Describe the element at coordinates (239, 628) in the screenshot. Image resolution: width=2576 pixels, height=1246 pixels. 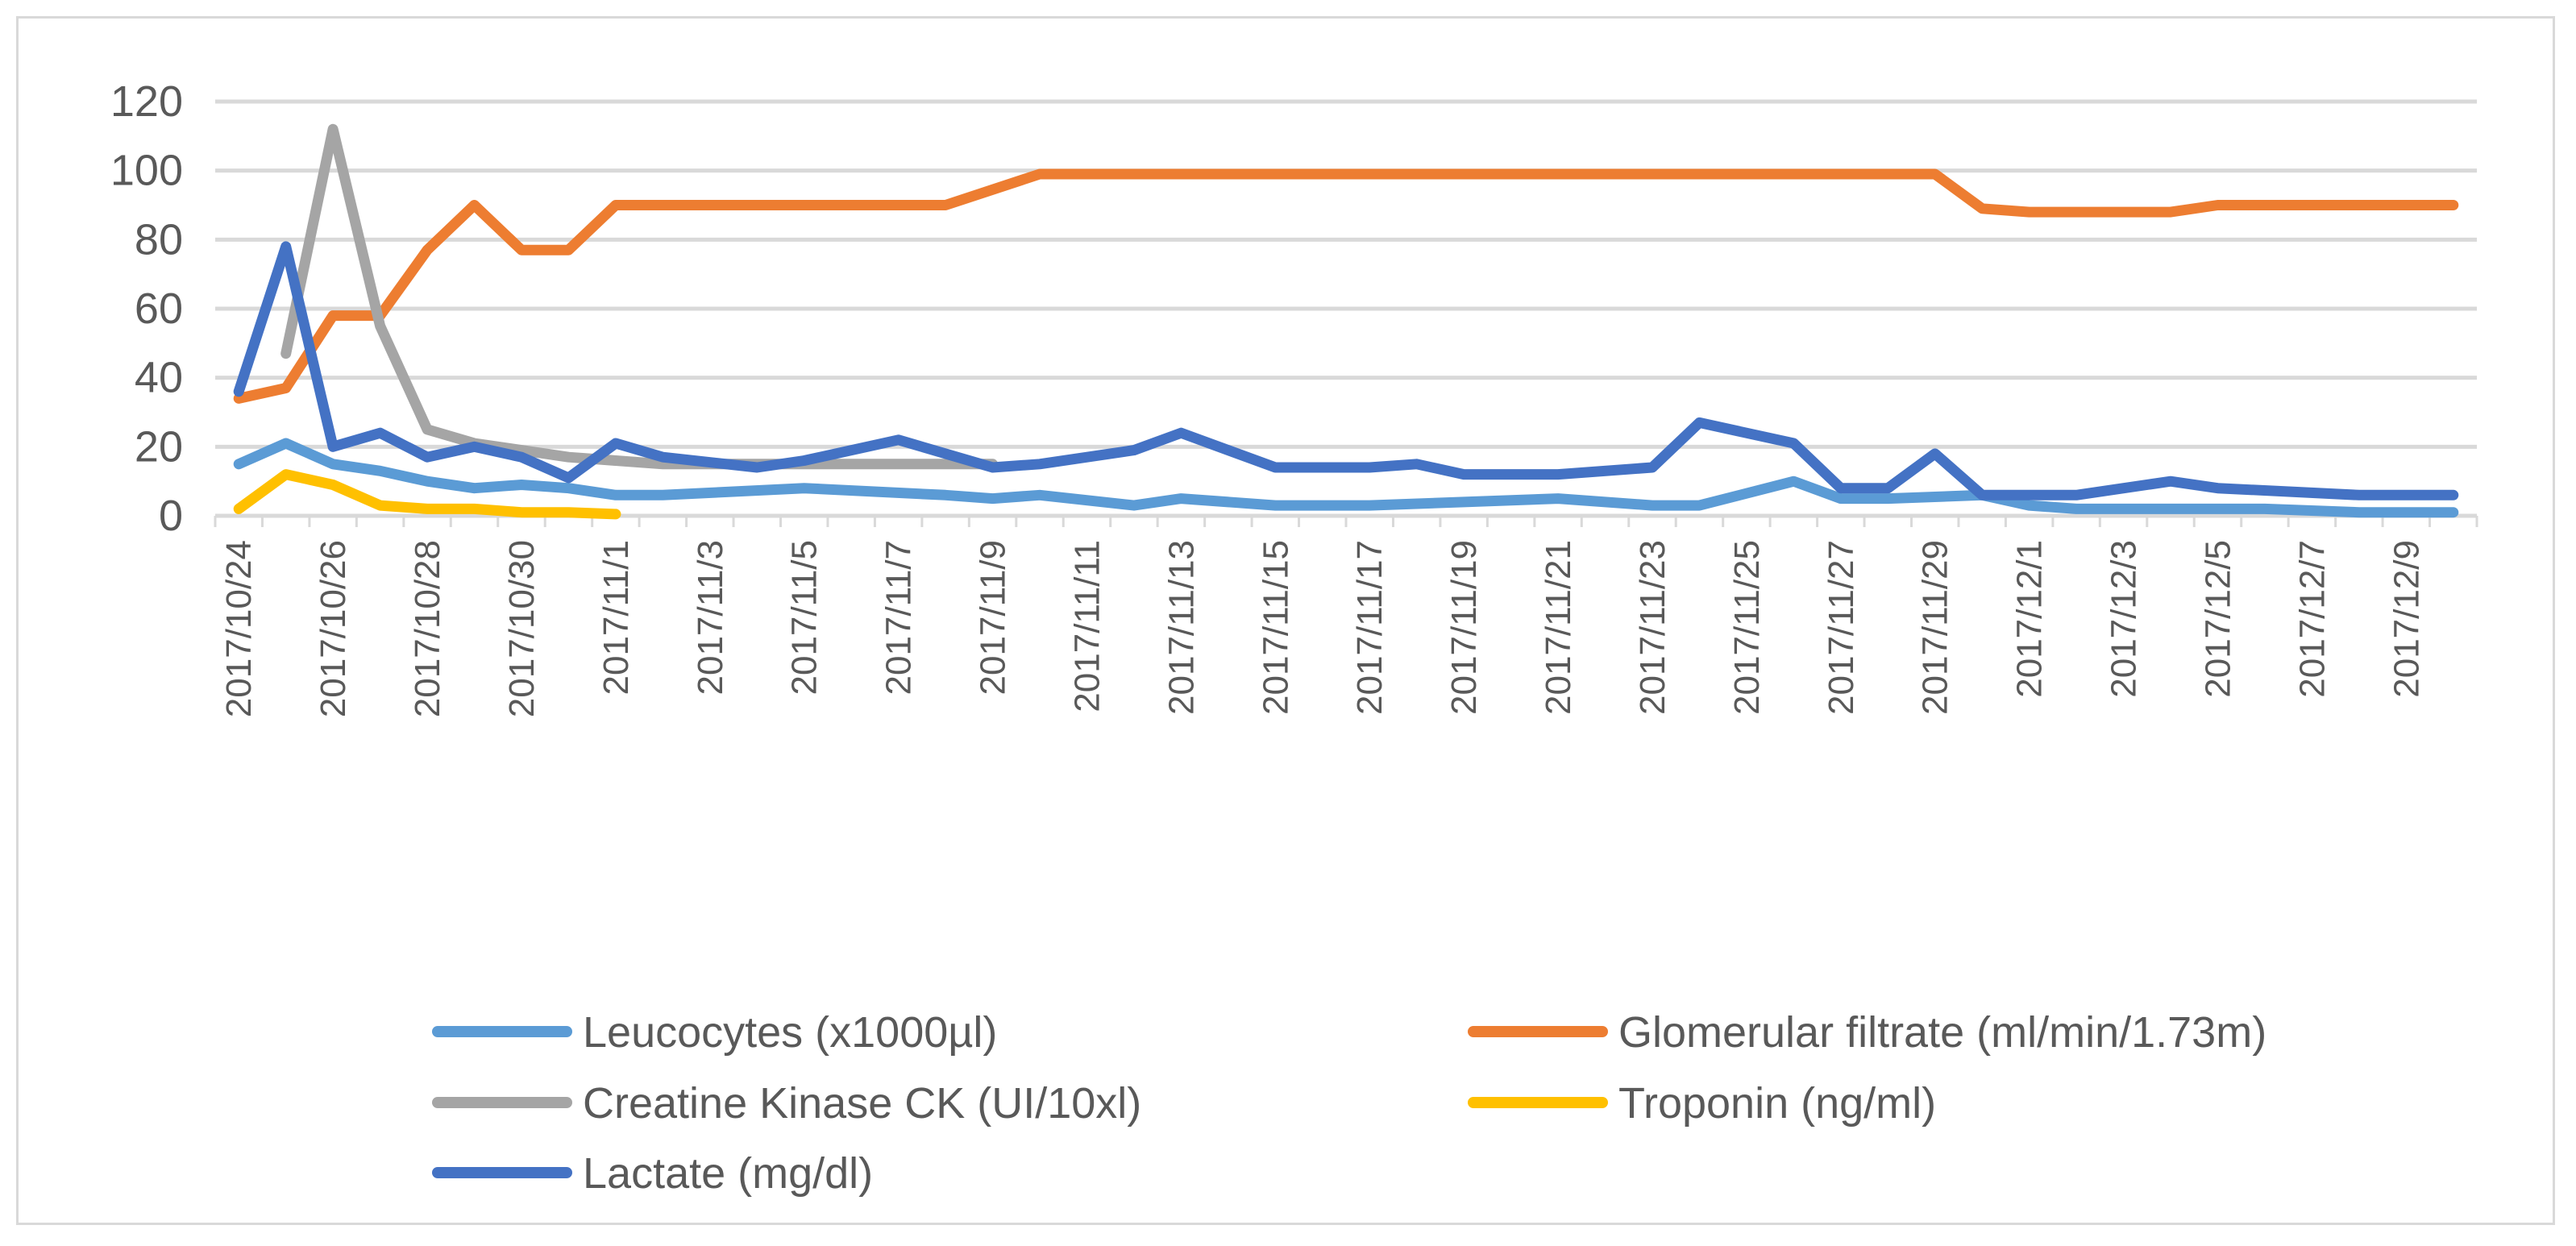
I see `x-tick-label: 2017/10/24` at that location.